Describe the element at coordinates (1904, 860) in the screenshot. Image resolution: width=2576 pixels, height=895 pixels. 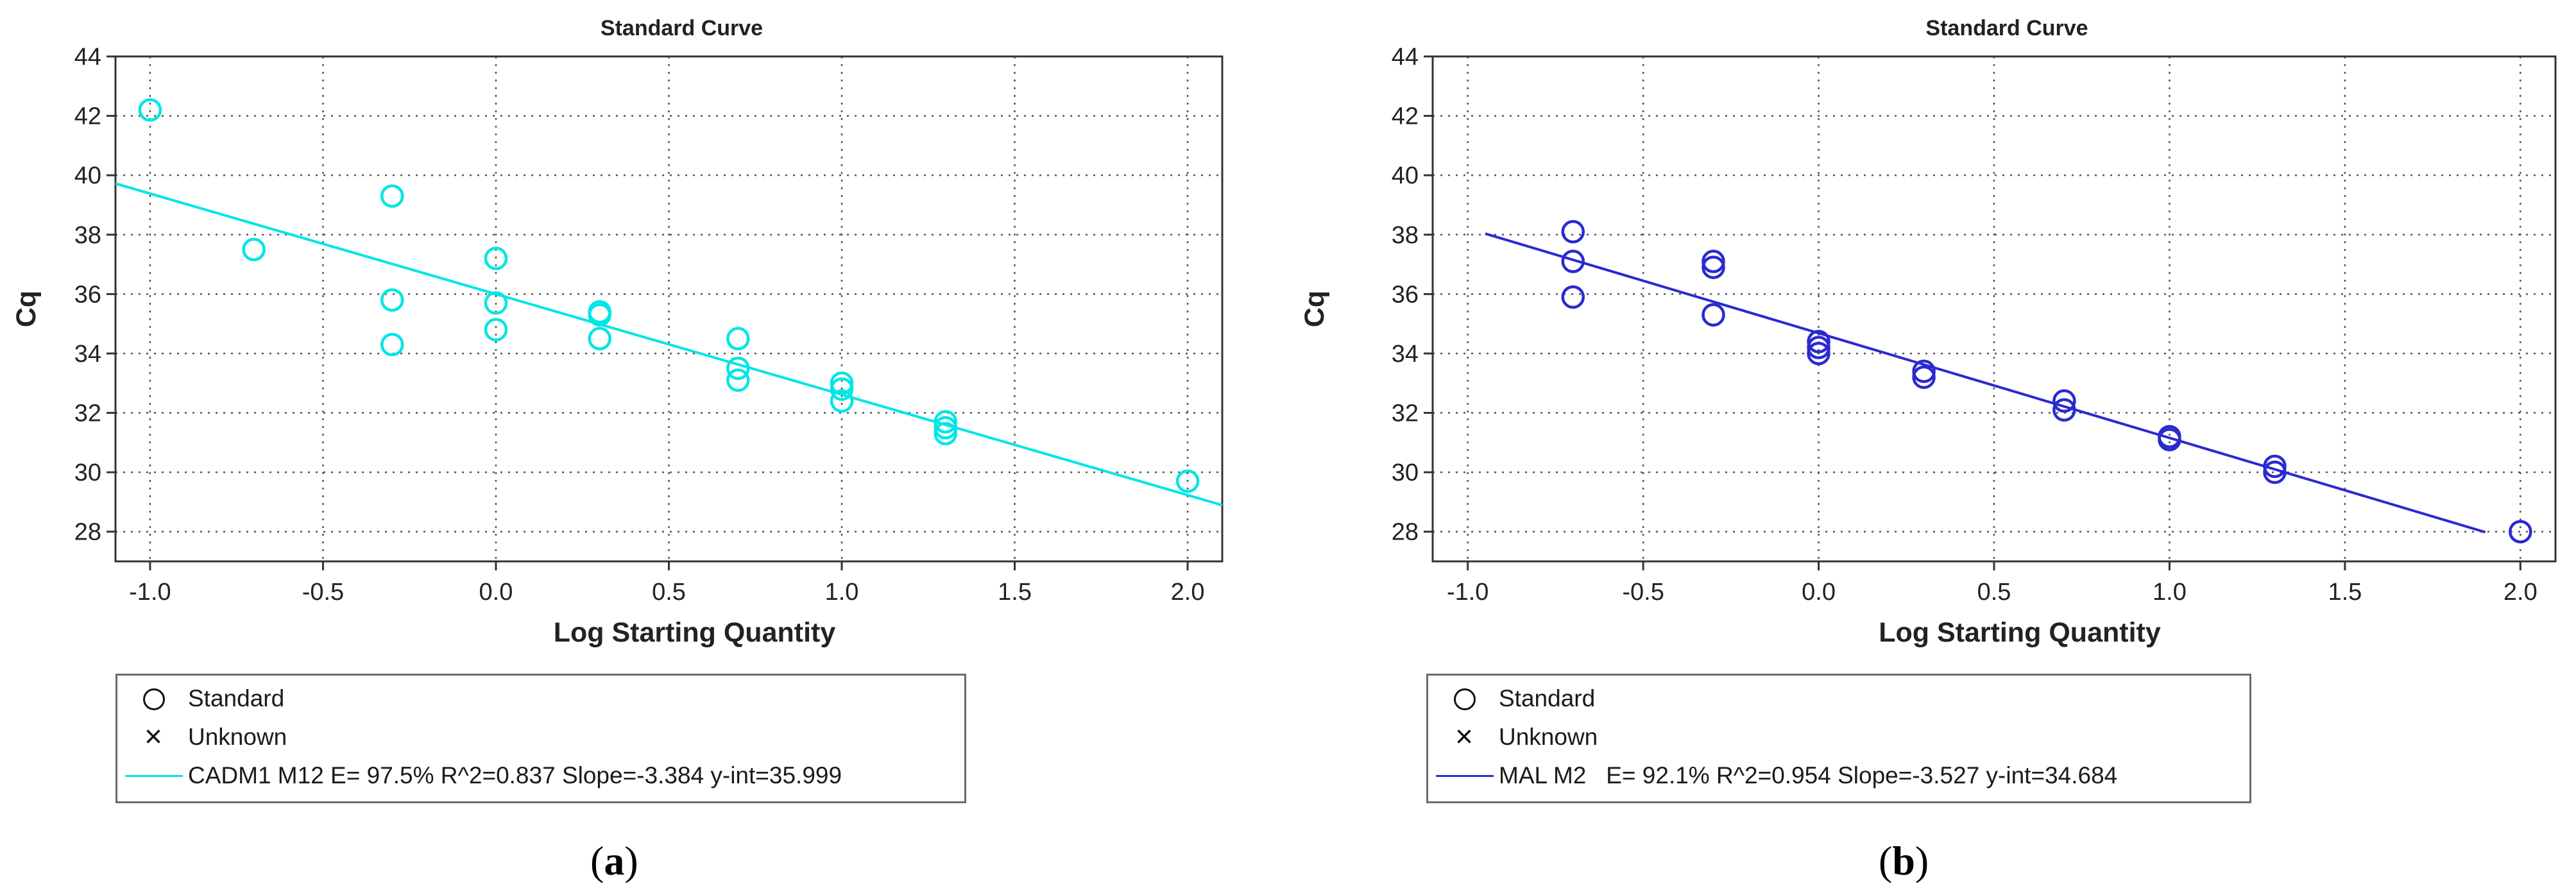
I see `panel-label-b: (b)` at that location.